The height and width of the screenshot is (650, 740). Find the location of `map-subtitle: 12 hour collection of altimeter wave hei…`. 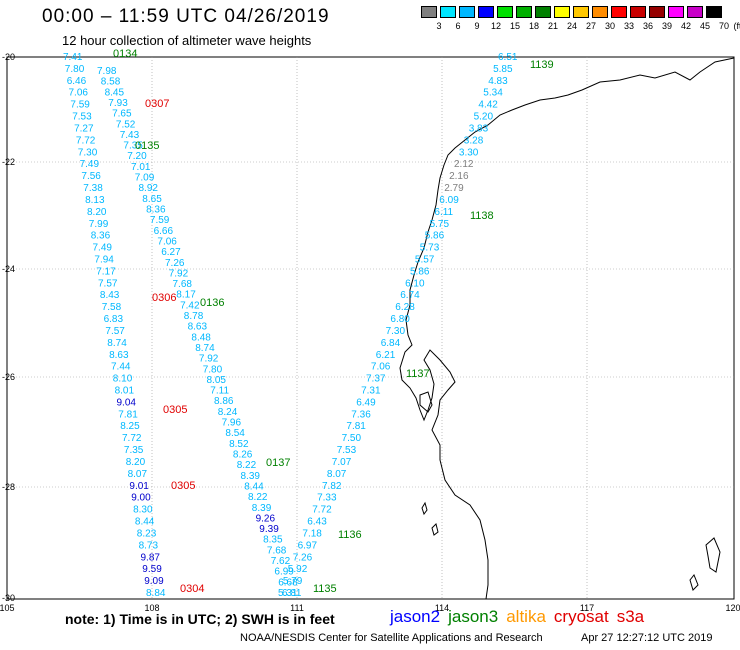

map-subtitle: 12 hour collection of altimeter wave hei… is located at coordinates (187, 40).